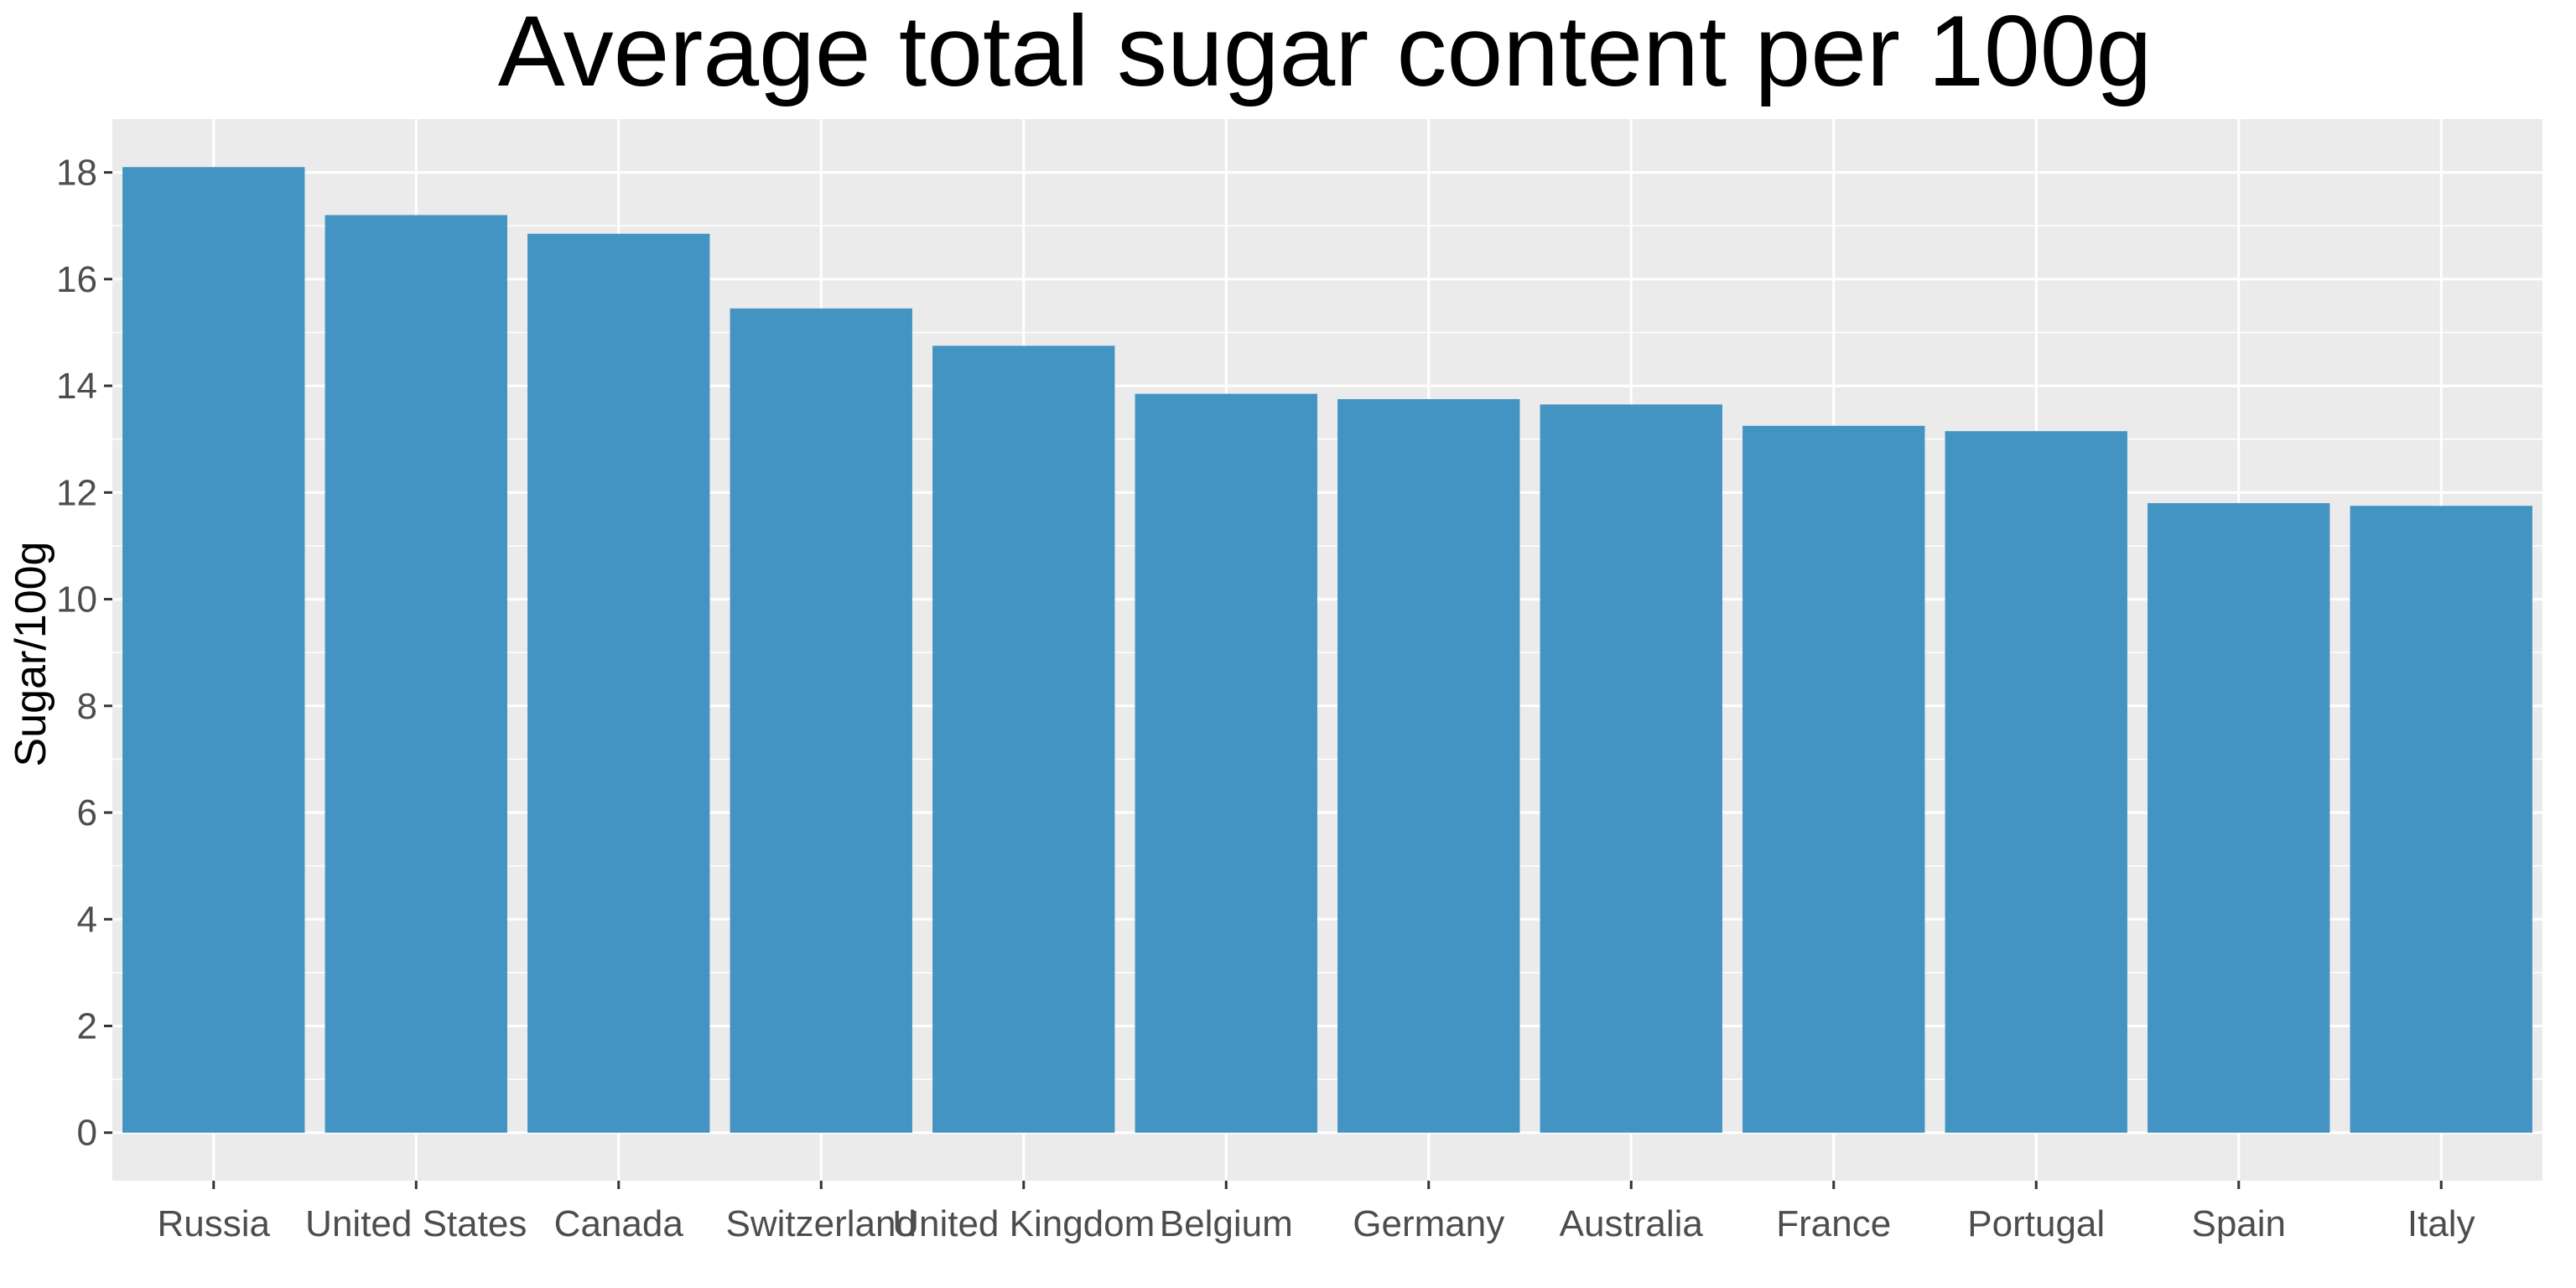 This screenshot has width=2576, height=1288. What do you see at coordinates (87, 1026) in the screenshot?
I see `y-tick-label: 2` at bounding box center [87, 1026].